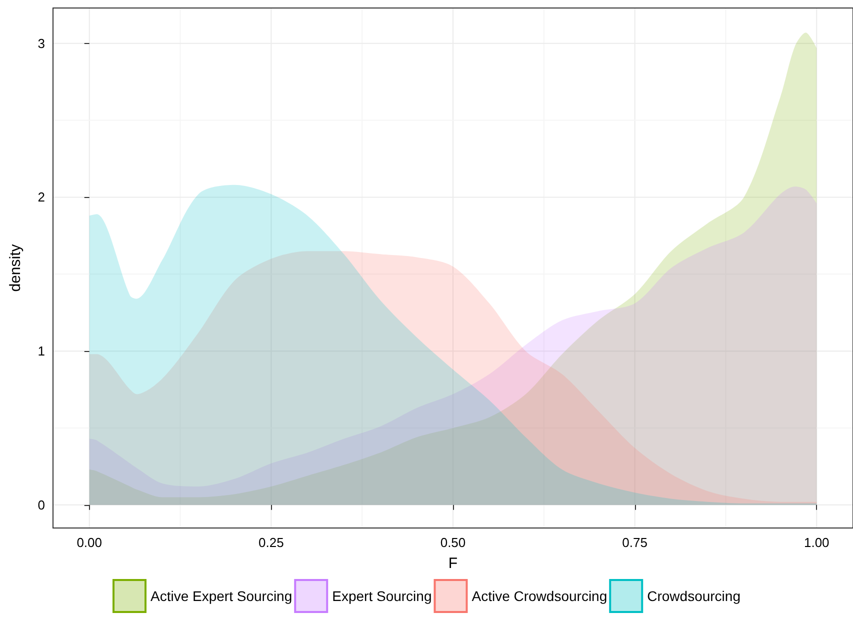 The width and height of the screenshot is (853, 626). I want to click on x-tick-label: 0.00, so click(89, 542).